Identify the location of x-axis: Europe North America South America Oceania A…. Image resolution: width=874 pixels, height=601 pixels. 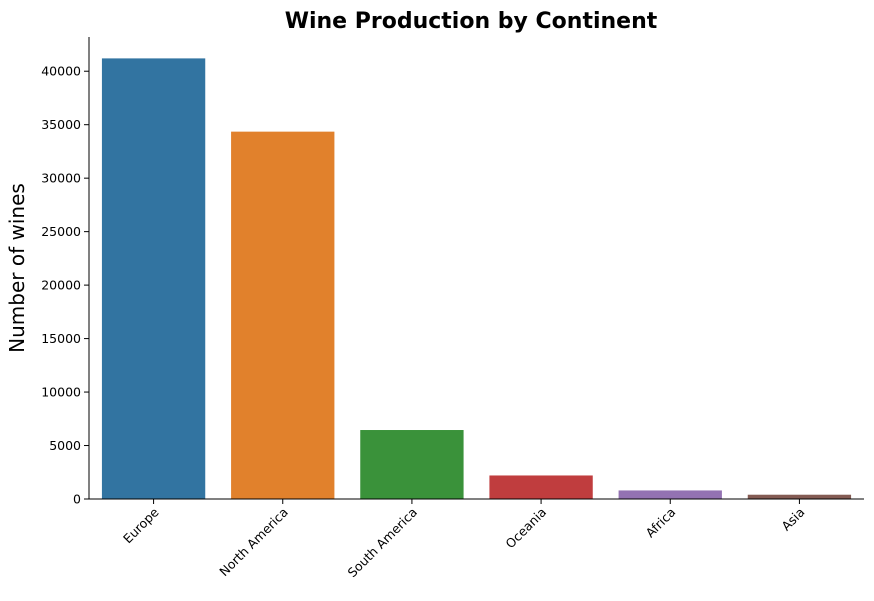
(464, 539).